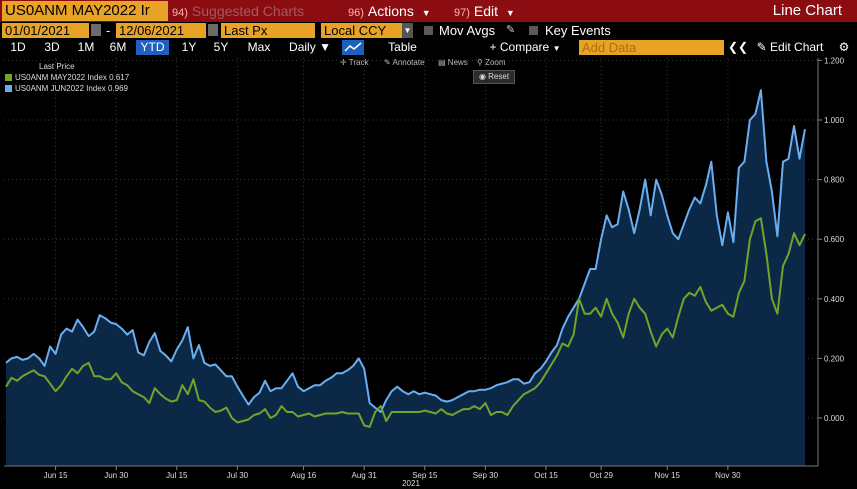 The height and width of the screenshot is (489, 857). Describe the element at coordinates (161, 30) in the screenshot. I see `end-date-input: 12/06/2021` at that location.